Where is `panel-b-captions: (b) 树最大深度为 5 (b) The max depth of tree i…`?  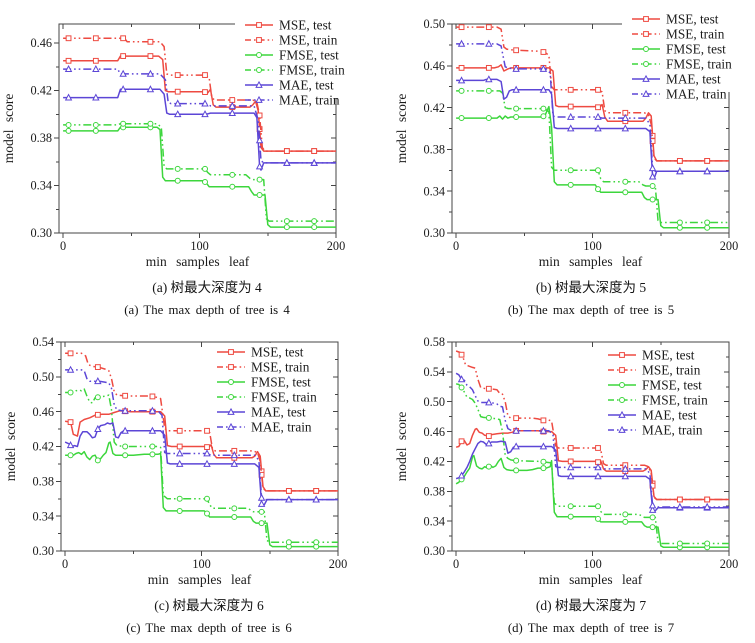 panel-b-captions: (b) 树最大深度为 5 (b) The max depth of tree i… is located at coordinates (574, 298).